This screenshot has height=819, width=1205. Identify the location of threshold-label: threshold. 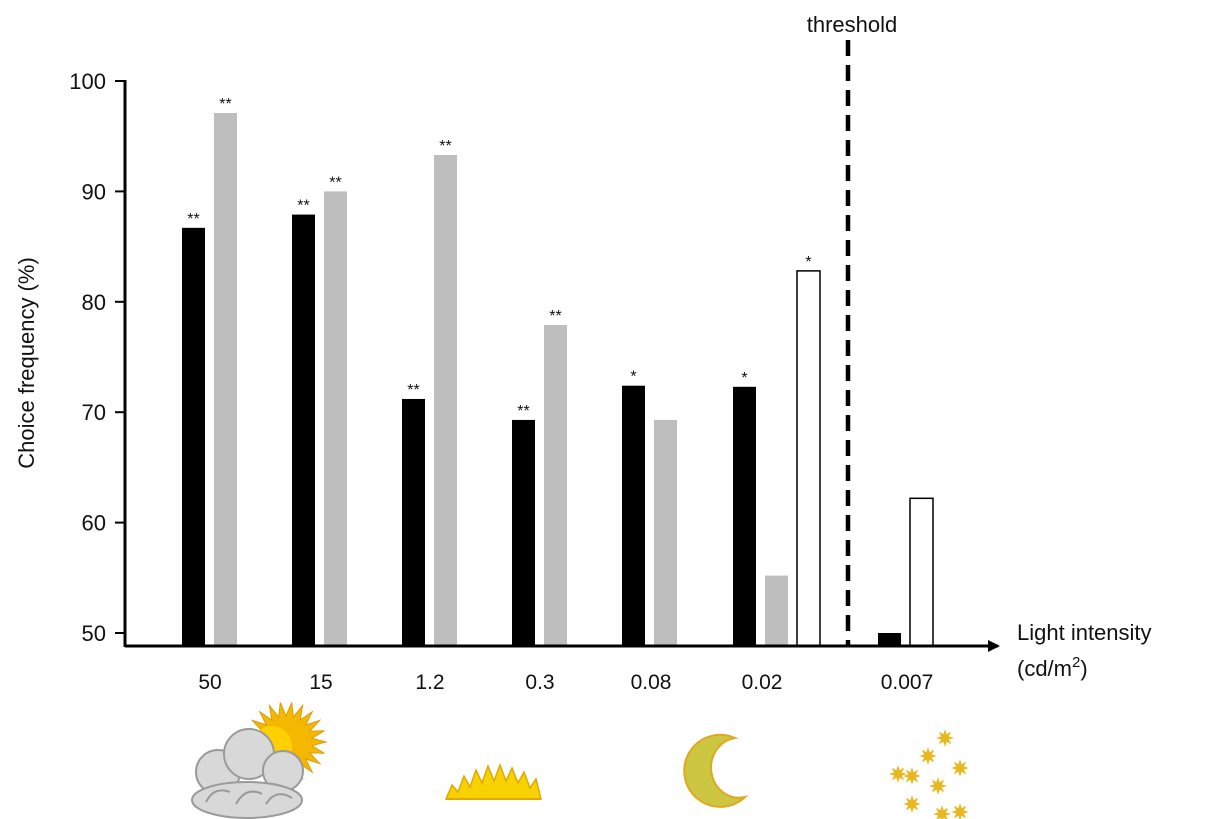
(852, 24).